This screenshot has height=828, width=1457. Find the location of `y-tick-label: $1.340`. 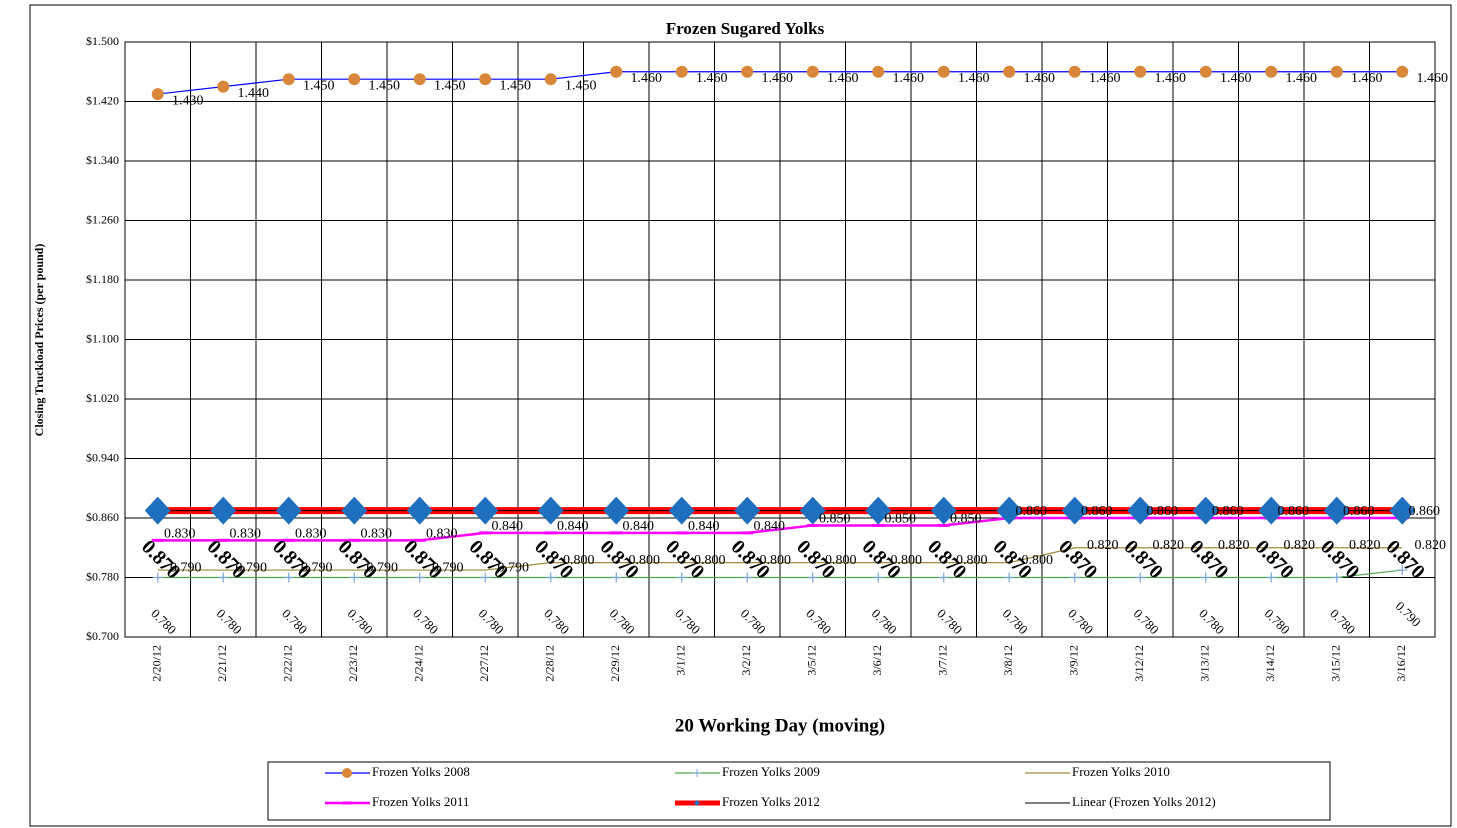

y-tick-label: $1.340 is located at coordinates (102, 160).